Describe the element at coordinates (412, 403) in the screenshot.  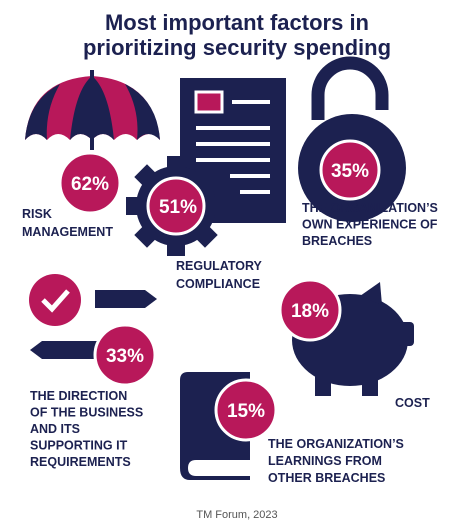
I see `factor-label: COST` at that location.